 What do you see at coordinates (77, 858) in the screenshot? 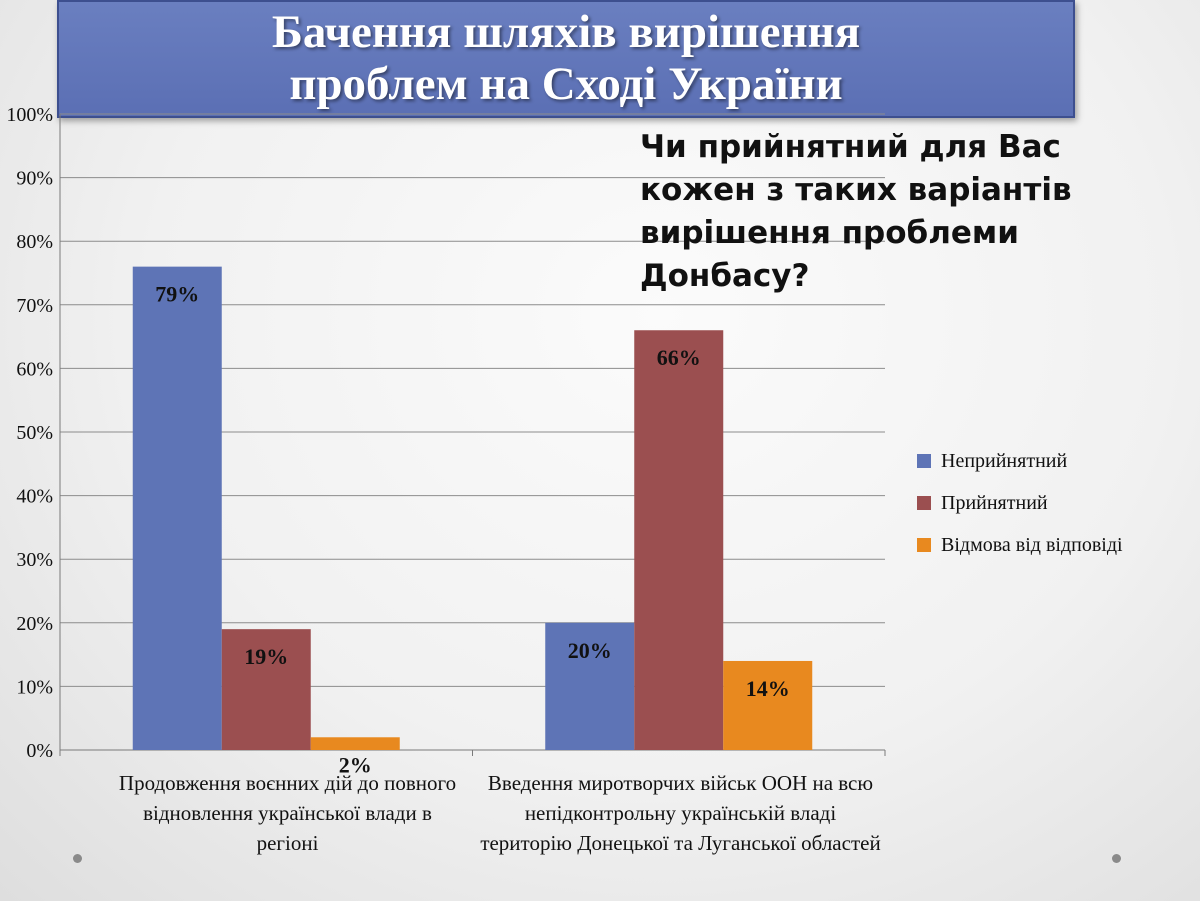
I see `slide-bullet-dot-left` at bounding box center [77, 858].